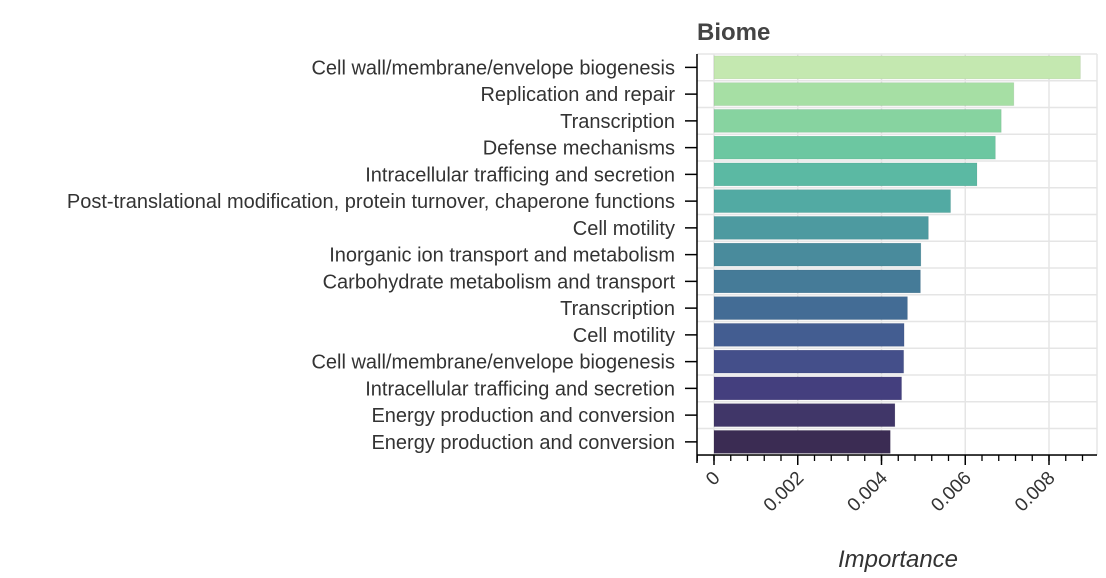 This screenshot has height=578, width=1106. Describe the element at coordinates (733, 32) in the screenshot. I see `chart-title: Biome` at that location.